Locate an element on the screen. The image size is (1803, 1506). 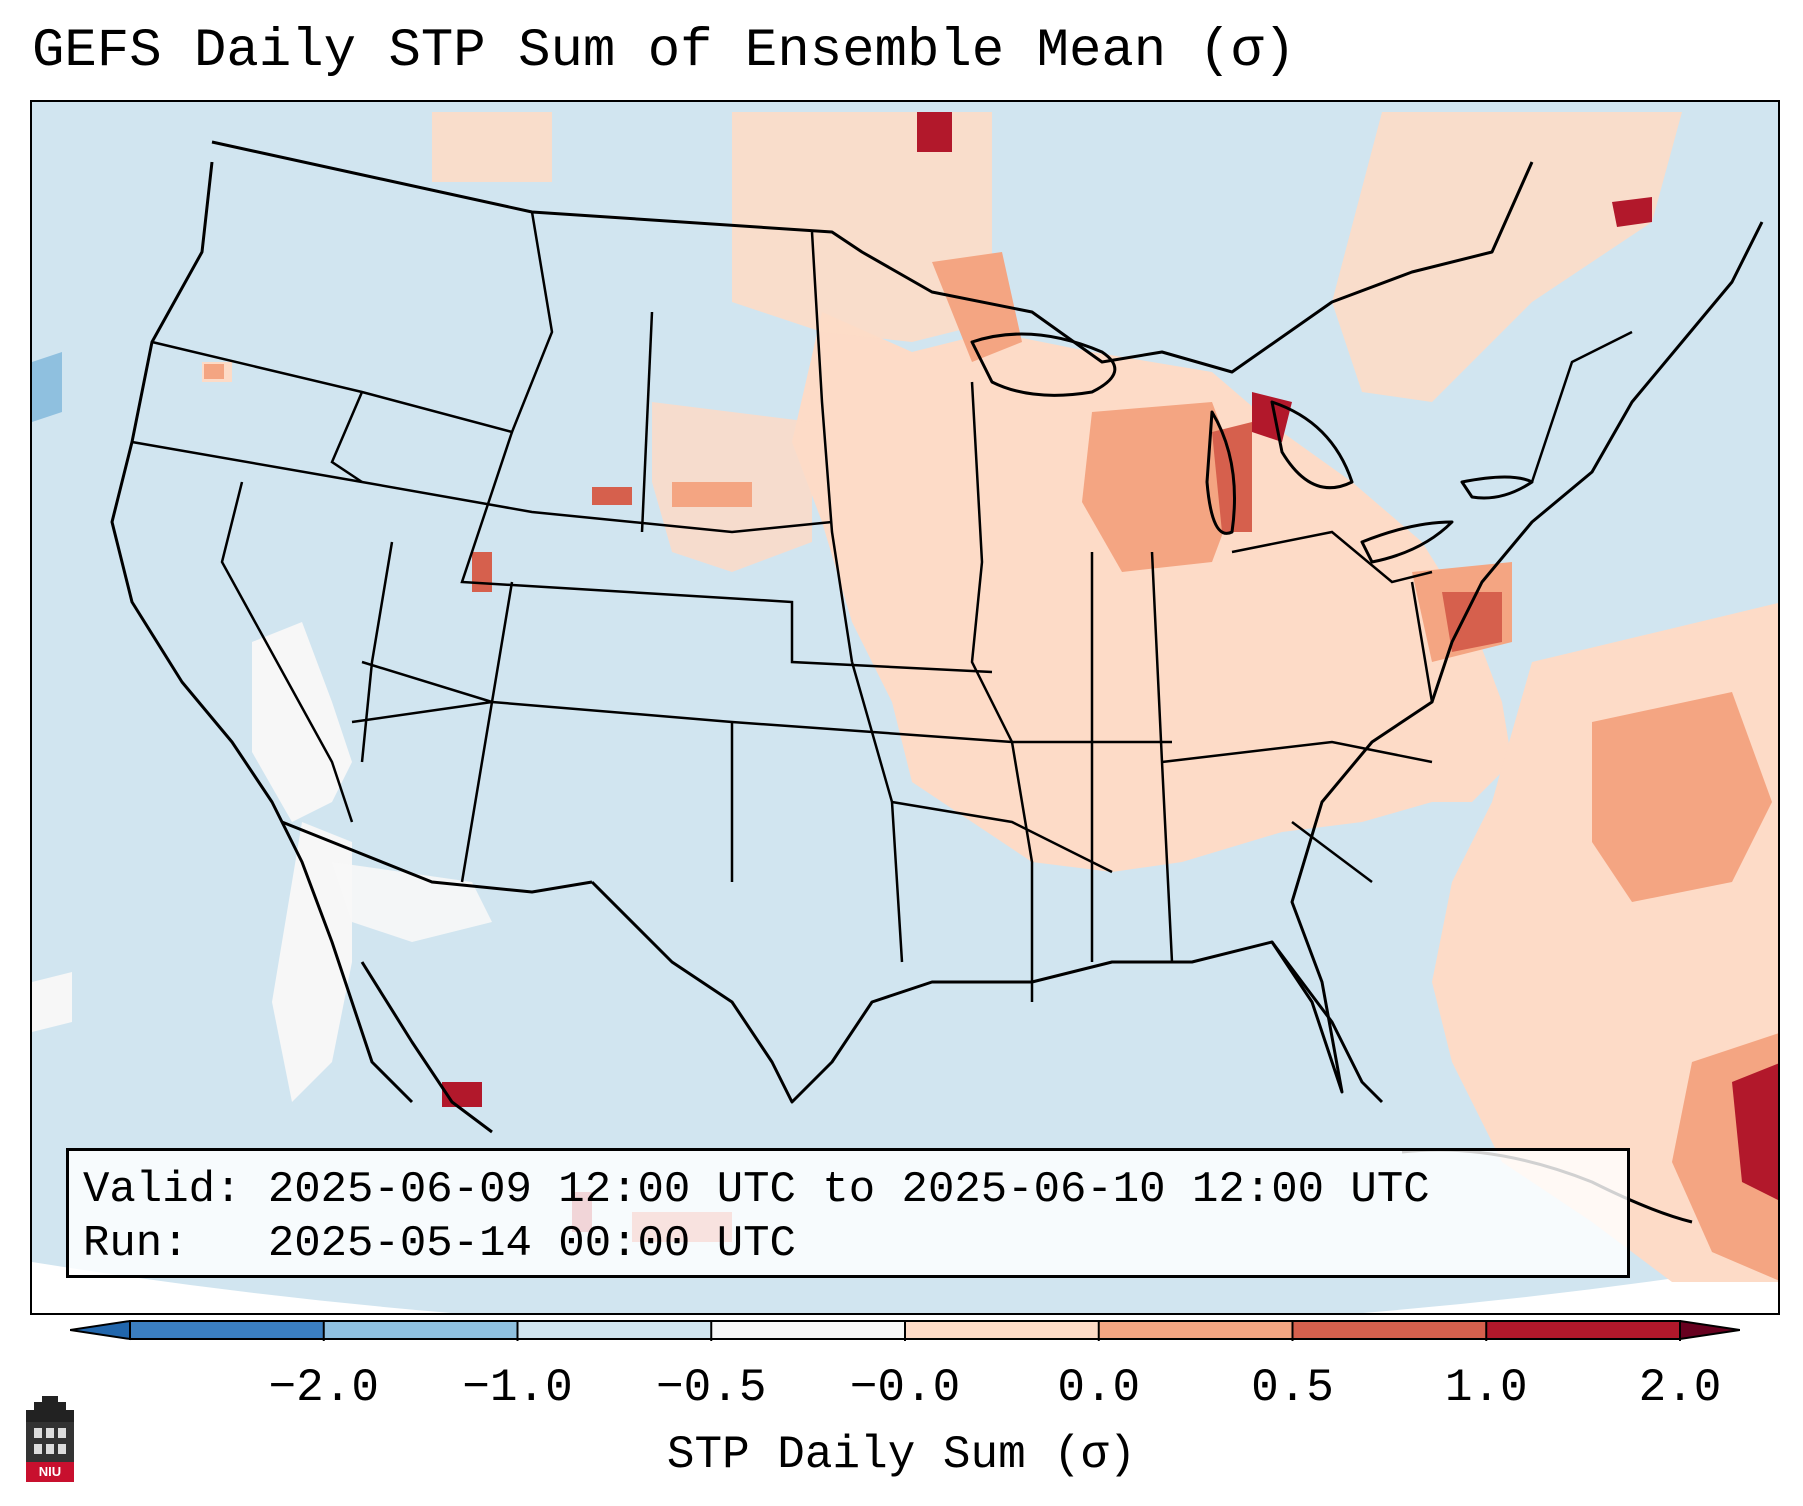
medium-positive-atlantic is located at coordinates (1682, 797).